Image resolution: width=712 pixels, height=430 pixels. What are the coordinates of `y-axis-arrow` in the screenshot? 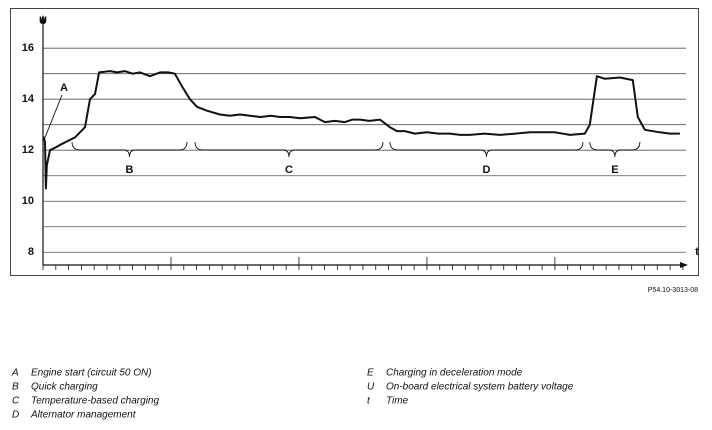 It's located at (43, 19).